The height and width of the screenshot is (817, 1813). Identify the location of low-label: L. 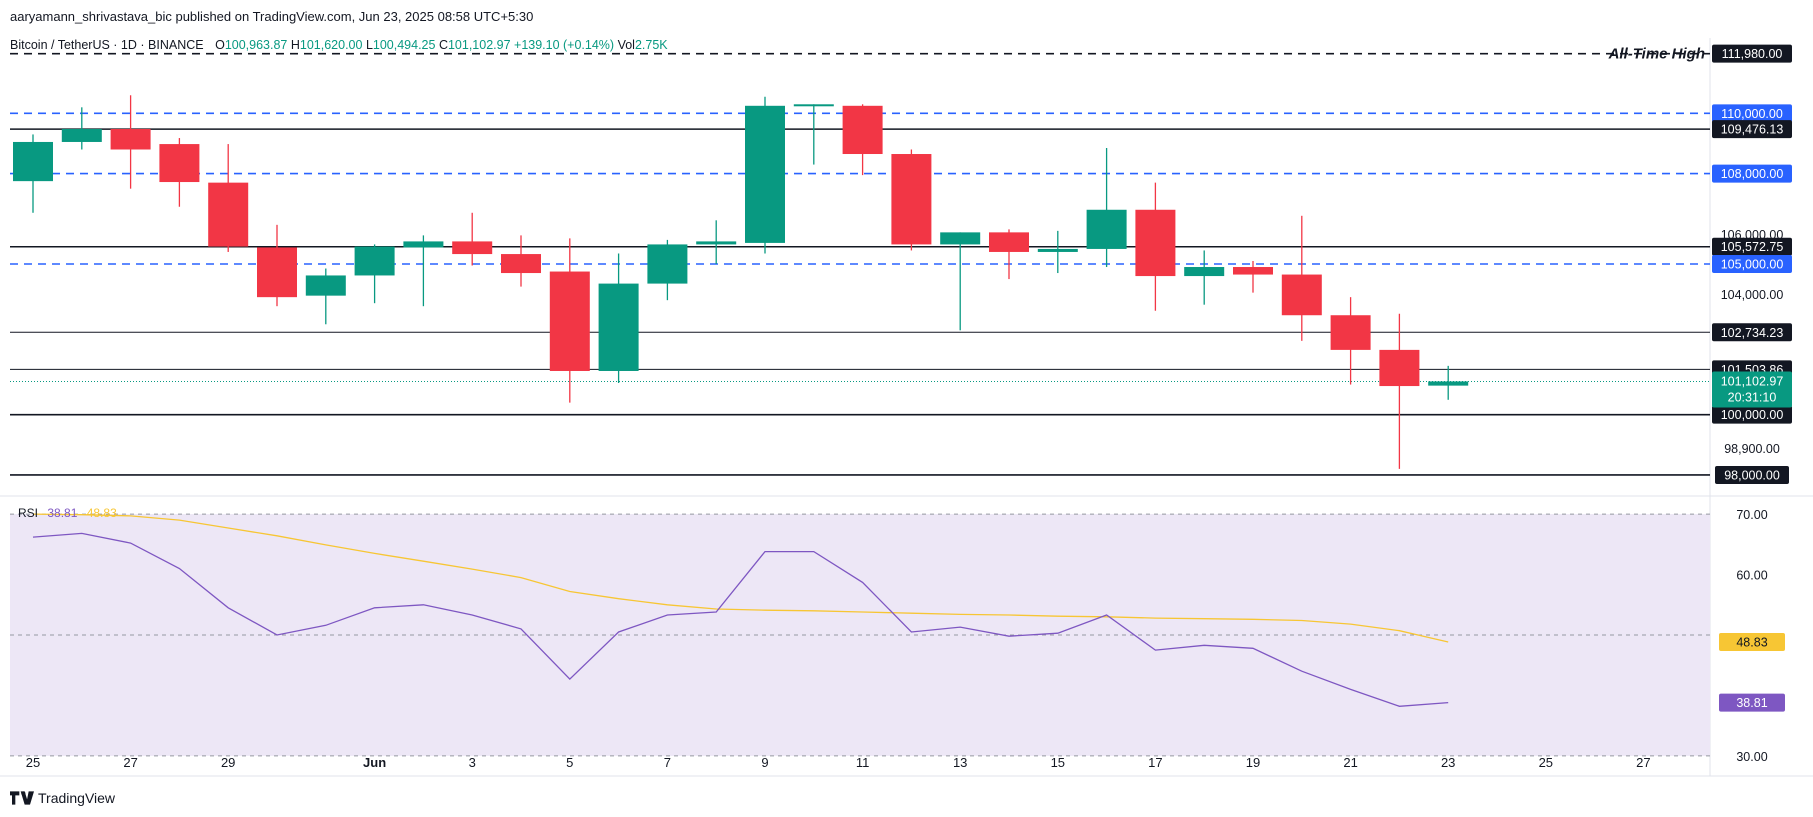
(369, 45).